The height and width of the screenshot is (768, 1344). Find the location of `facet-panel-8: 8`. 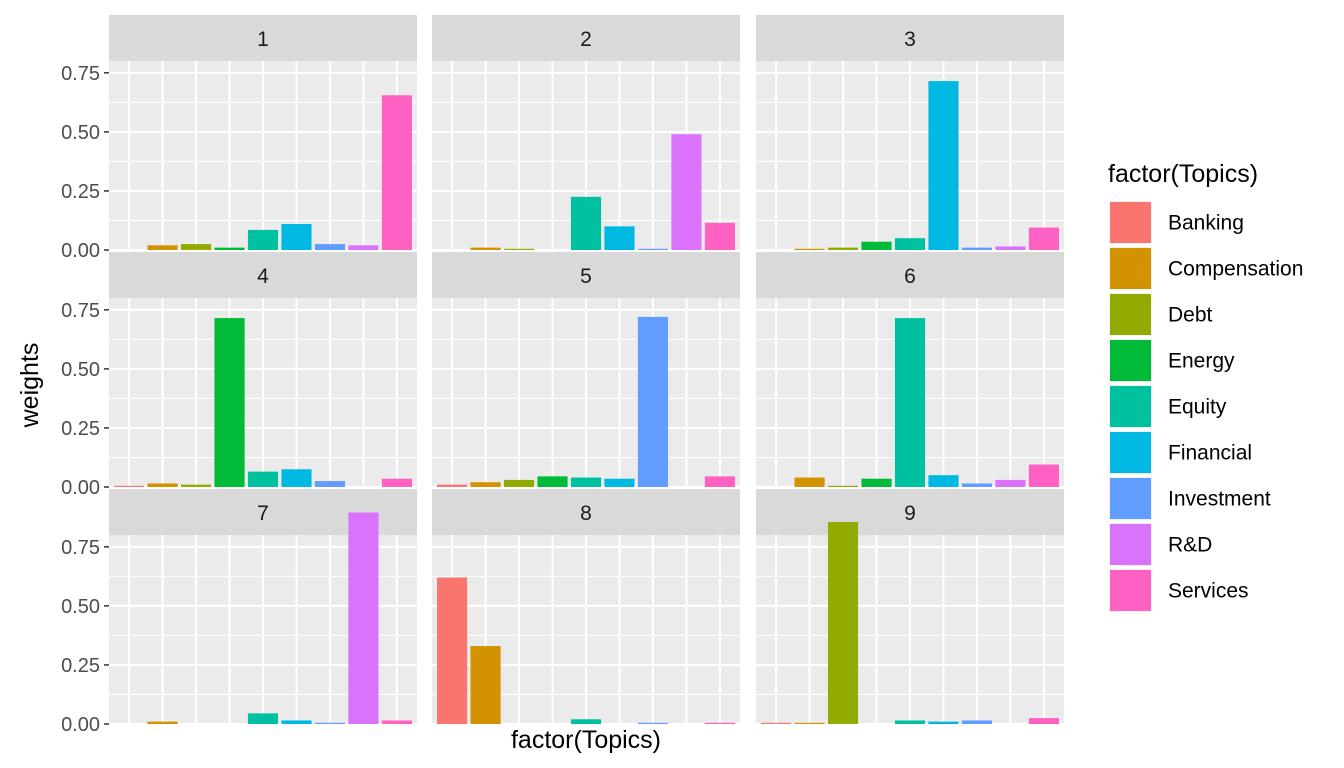

facet-panel-8: 8 is located at coordinates (586, 607).